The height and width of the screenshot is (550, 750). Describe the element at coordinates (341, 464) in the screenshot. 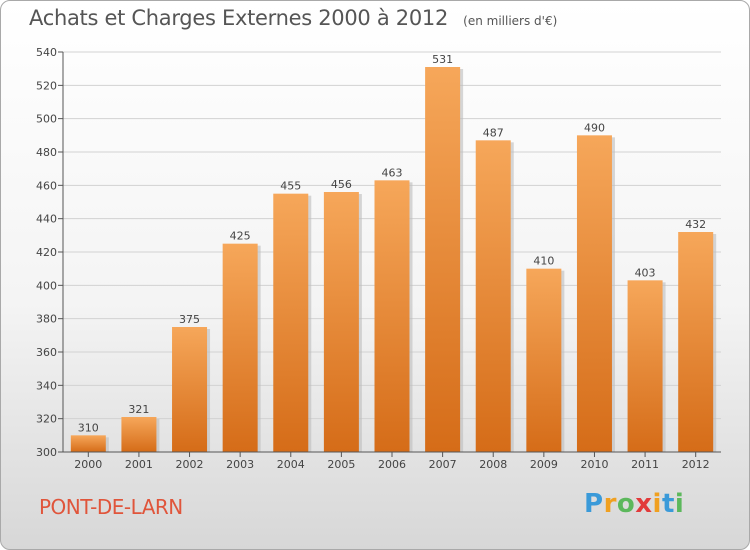

I see `x-tick-label: 2005` at that location.